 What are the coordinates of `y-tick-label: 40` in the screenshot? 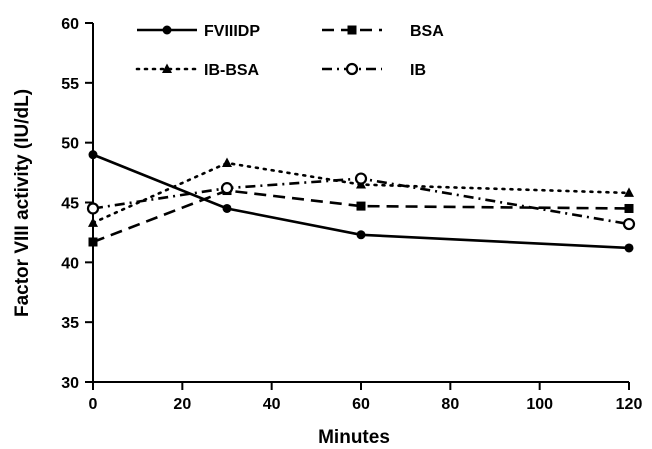 It's located at (70, 263).